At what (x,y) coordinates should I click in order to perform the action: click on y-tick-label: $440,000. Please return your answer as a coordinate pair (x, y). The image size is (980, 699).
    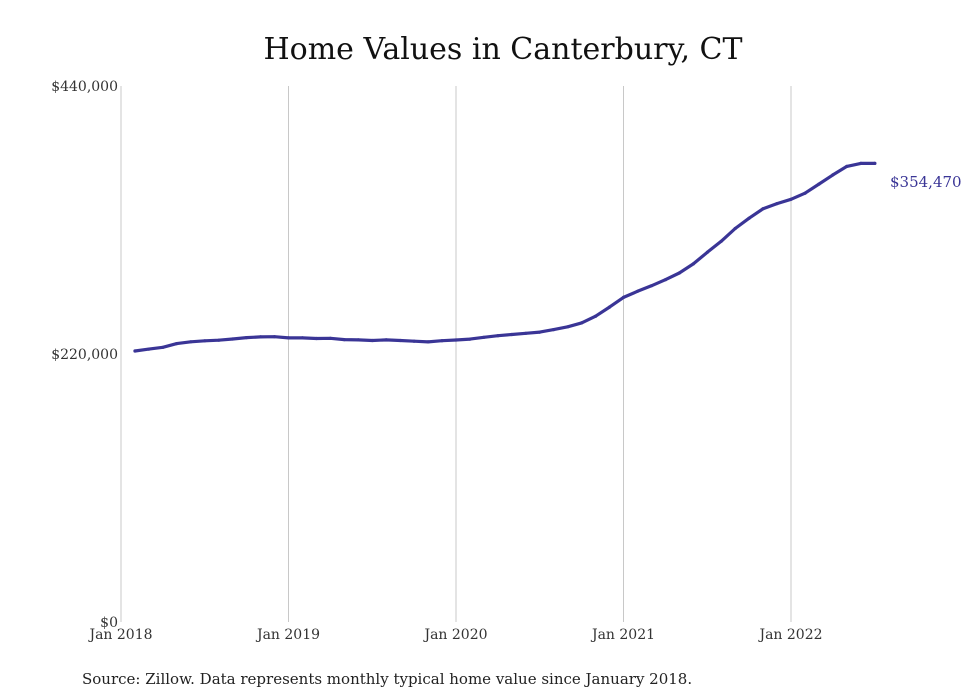
    Looking at the image, I should click on (84, 87).